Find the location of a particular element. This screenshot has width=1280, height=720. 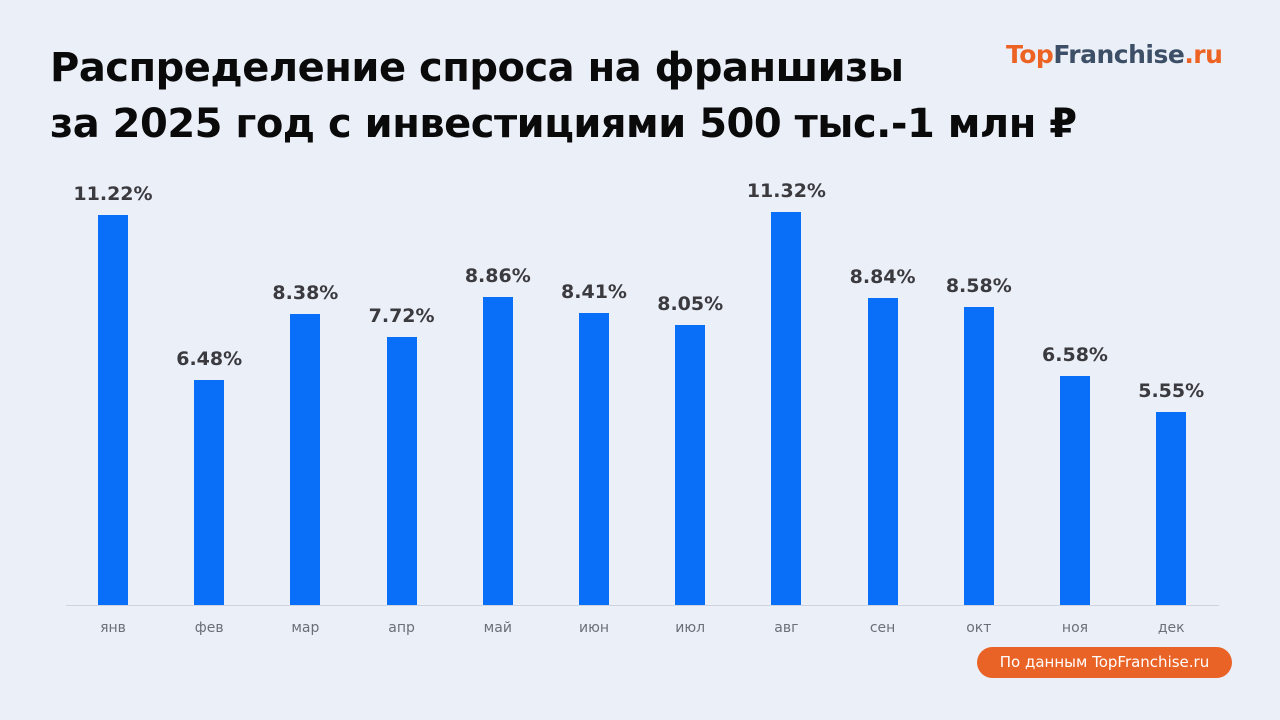

bar-сен is located at coordinates (882, 451).